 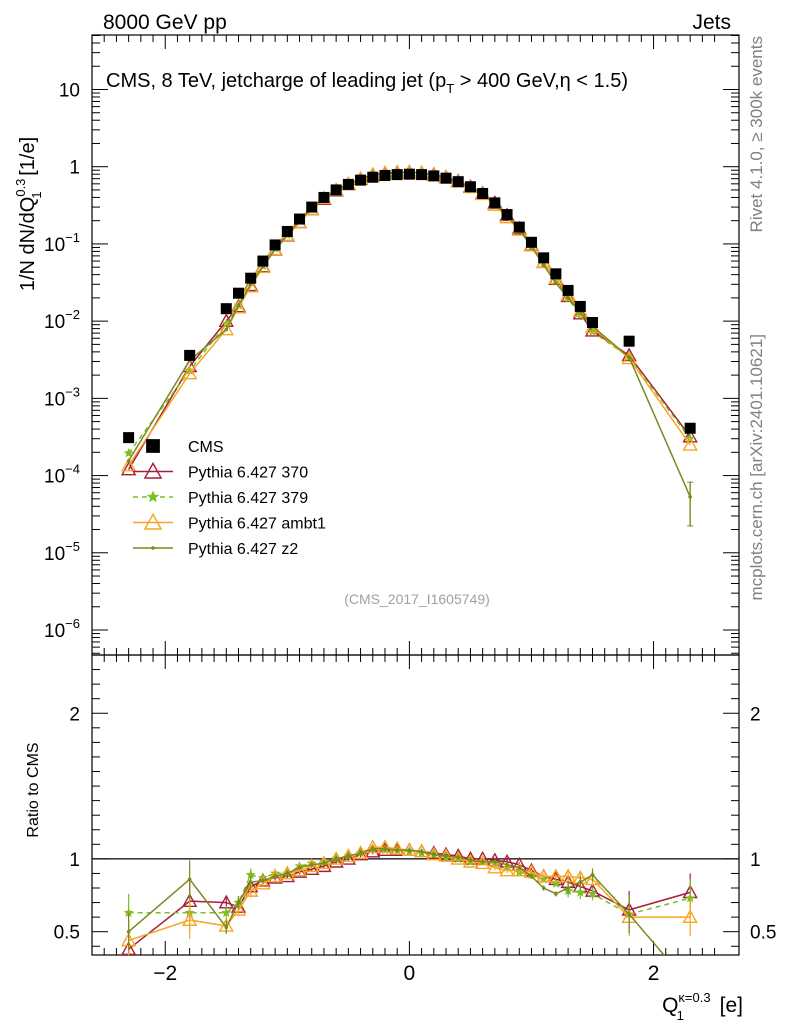 I want to click on plot-title-a: CMS, 8 TeV, jetcharge of leading jet (p, so click(x=276, y=81).